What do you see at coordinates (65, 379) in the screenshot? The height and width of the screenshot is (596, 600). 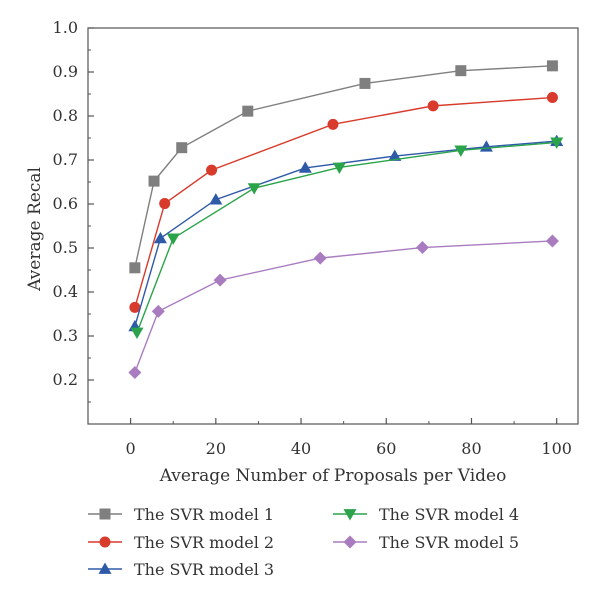 I see `y-tick-label: 0.2` at bounding box center [65, 379].